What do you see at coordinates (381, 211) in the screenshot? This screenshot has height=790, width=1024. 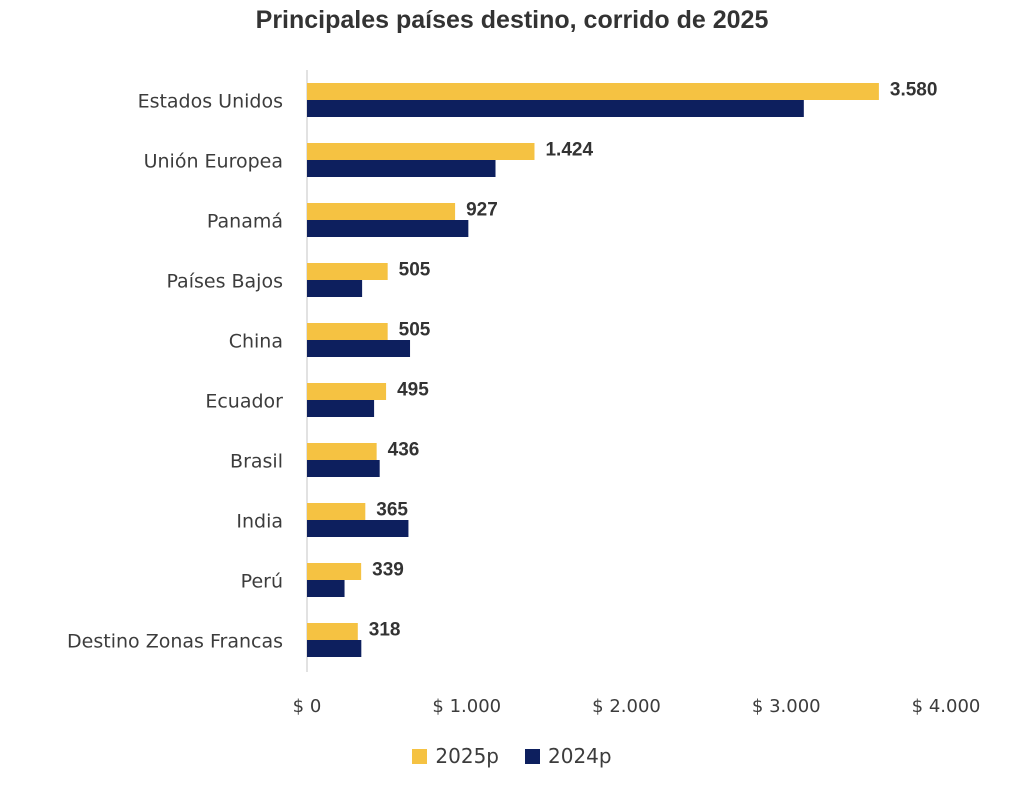 I see `bar-2025p-panama` at bounding box center [381, 211].